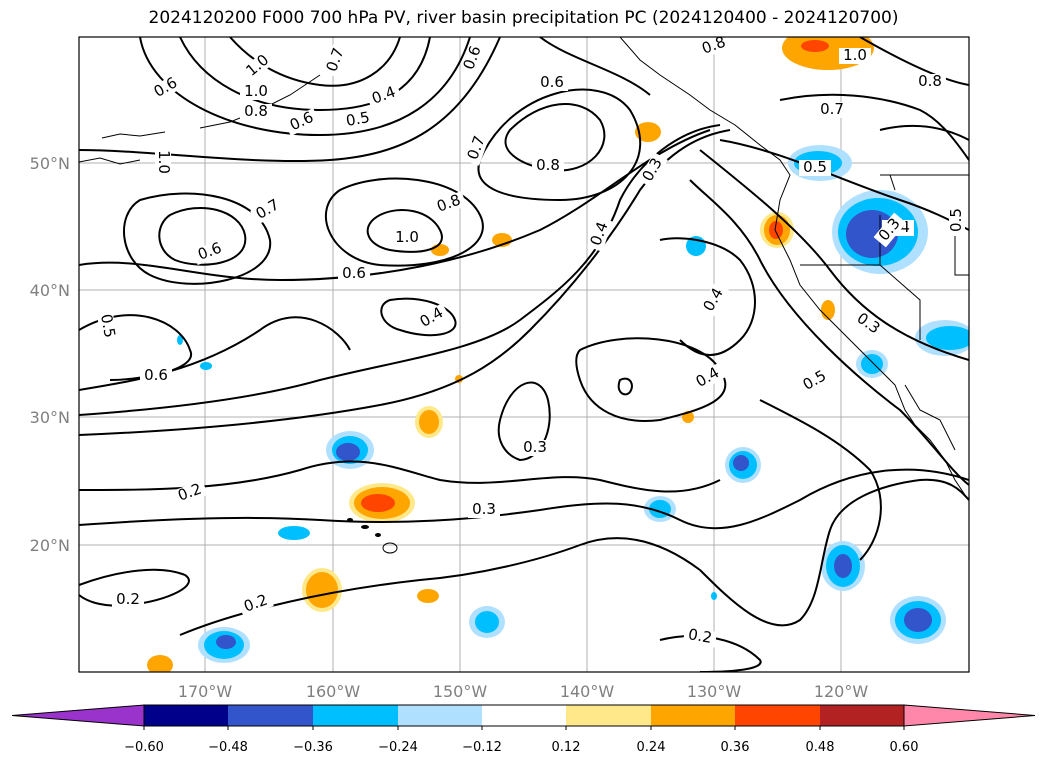 This screenshot has width=1047, height=765. What do you see at coordinates (841, 691) in the screenshot?
I see `lon-label: 120°W` at bounding box center [841, 691].